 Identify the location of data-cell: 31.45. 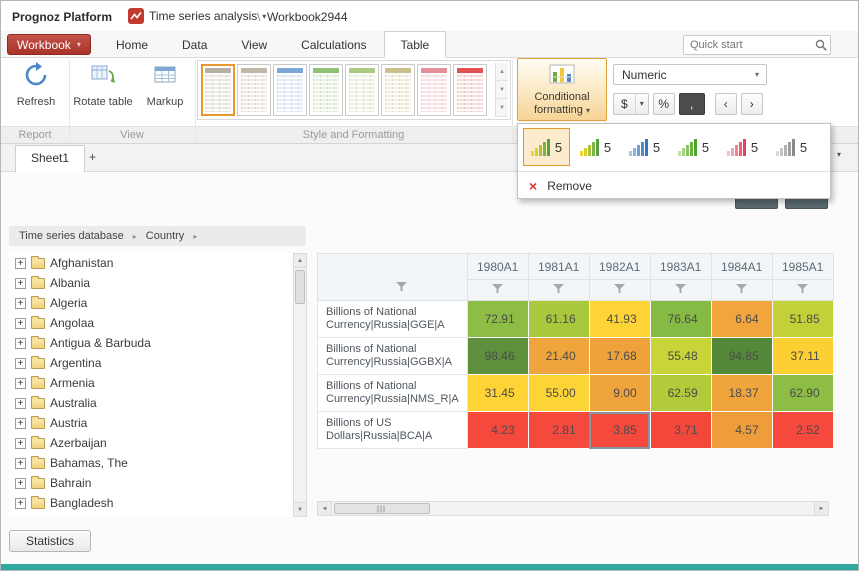
(497, 393).